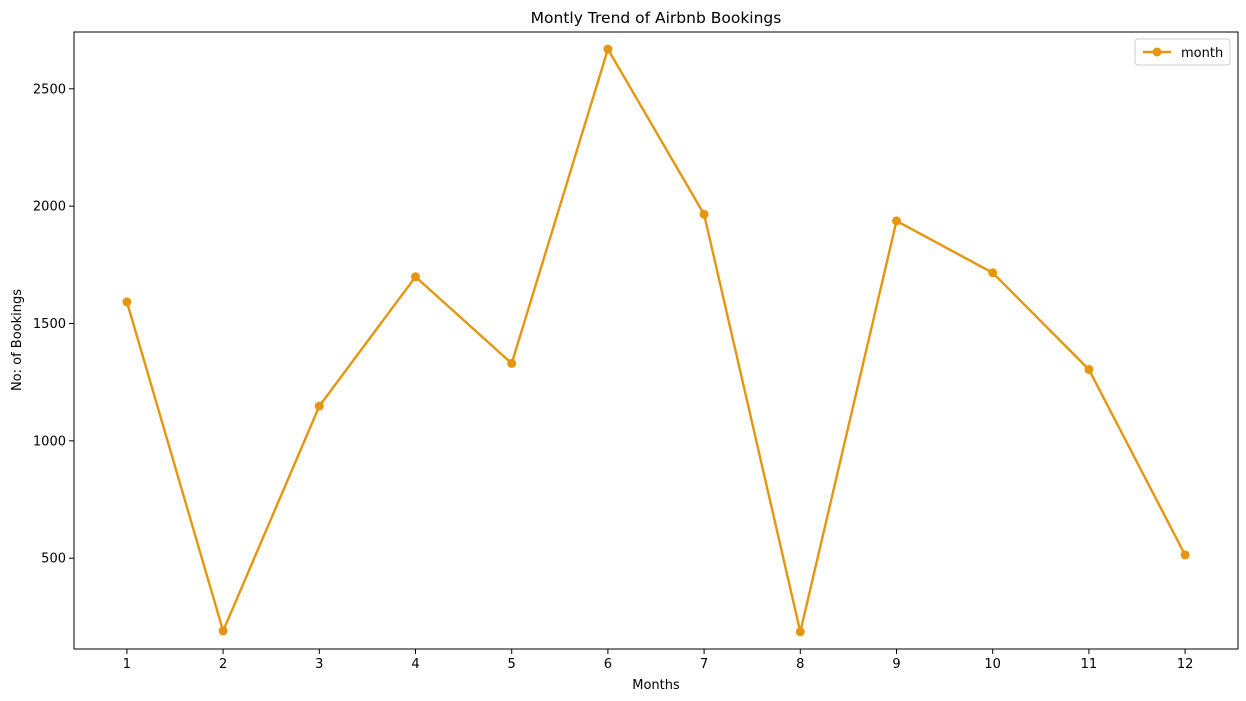 Image resolution: width=1246 pixels, height=701 pixels. Describe the element at coordinates (127, 664) in the screenshot. I see `x-tick-label: 1` at that location.